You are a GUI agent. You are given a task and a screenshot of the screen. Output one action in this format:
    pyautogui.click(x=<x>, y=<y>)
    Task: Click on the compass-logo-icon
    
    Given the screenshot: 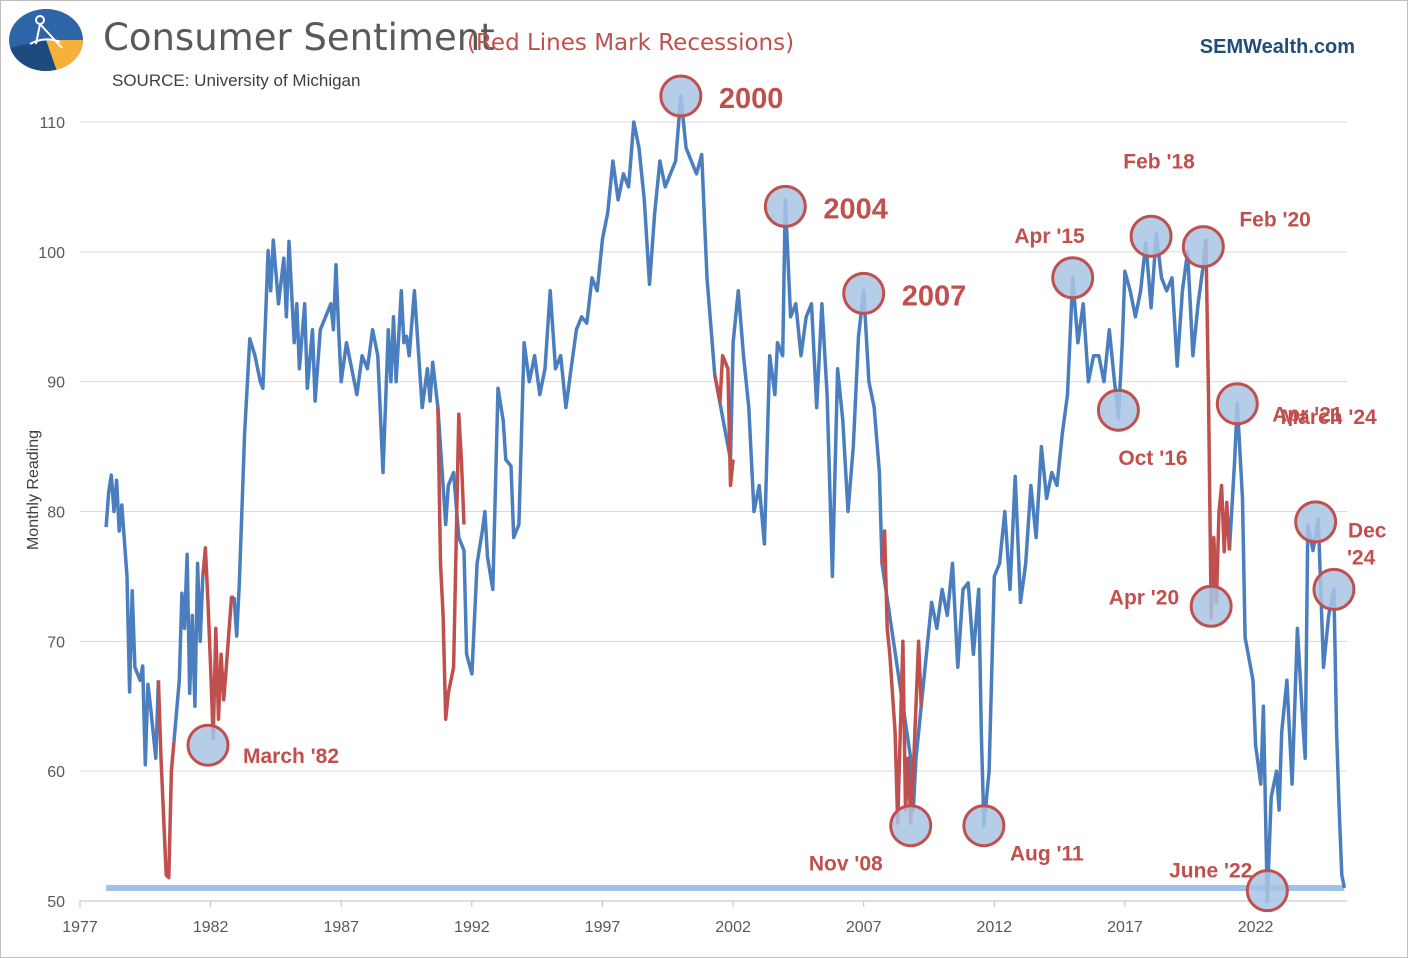 What is the action you would take?
    pyautogui.click(x=46, y=40)
    